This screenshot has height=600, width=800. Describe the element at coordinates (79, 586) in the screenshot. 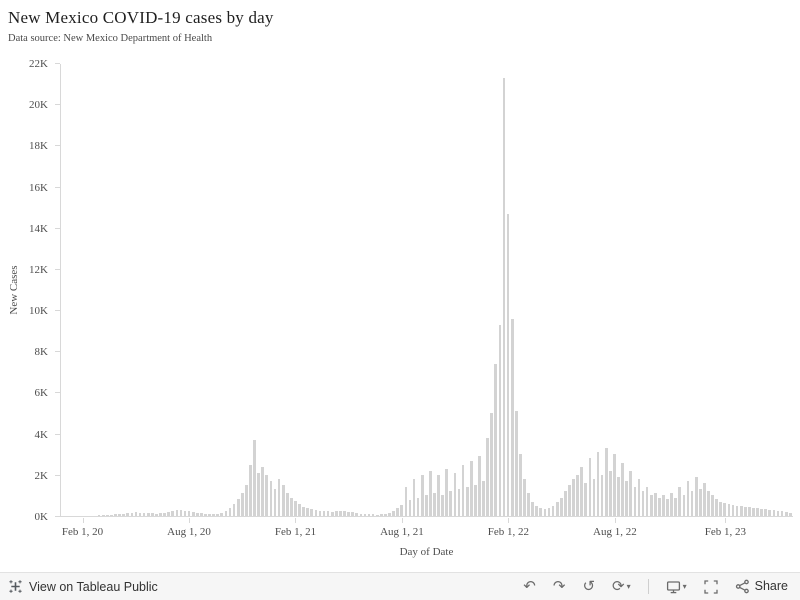

I see `view-on-tableau-public-link: View on Tableau Public` at that location.